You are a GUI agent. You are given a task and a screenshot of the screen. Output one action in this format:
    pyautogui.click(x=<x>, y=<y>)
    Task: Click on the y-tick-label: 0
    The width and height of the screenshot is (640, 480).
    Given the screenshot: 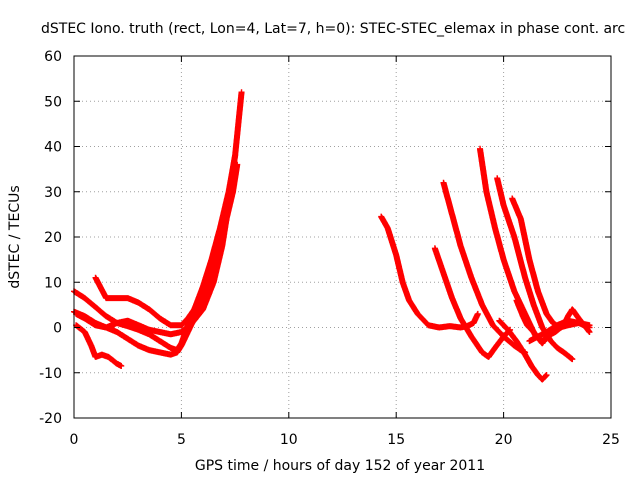 What is the action you would take?
    pyautogui.click(x=57, y=329)
    